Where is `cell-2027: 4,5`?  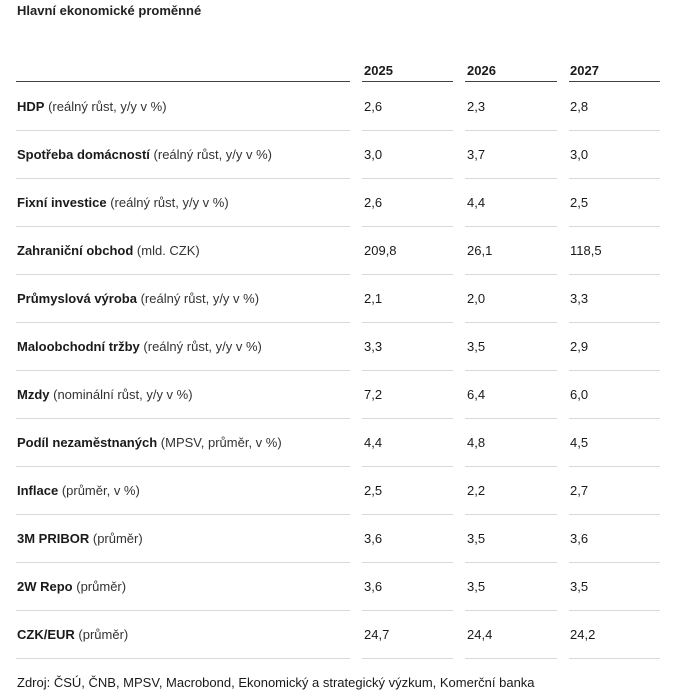
cell-2027: 4,5 is located at coordinates (579, 442).